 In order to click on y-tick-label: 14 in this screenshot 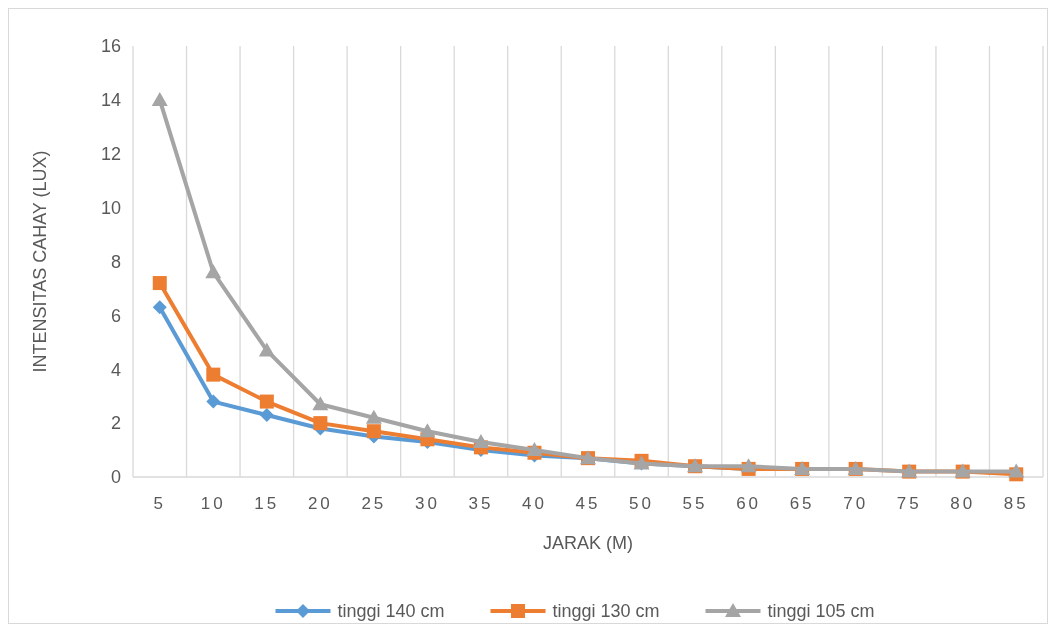, I will do `click(110, 100)`.